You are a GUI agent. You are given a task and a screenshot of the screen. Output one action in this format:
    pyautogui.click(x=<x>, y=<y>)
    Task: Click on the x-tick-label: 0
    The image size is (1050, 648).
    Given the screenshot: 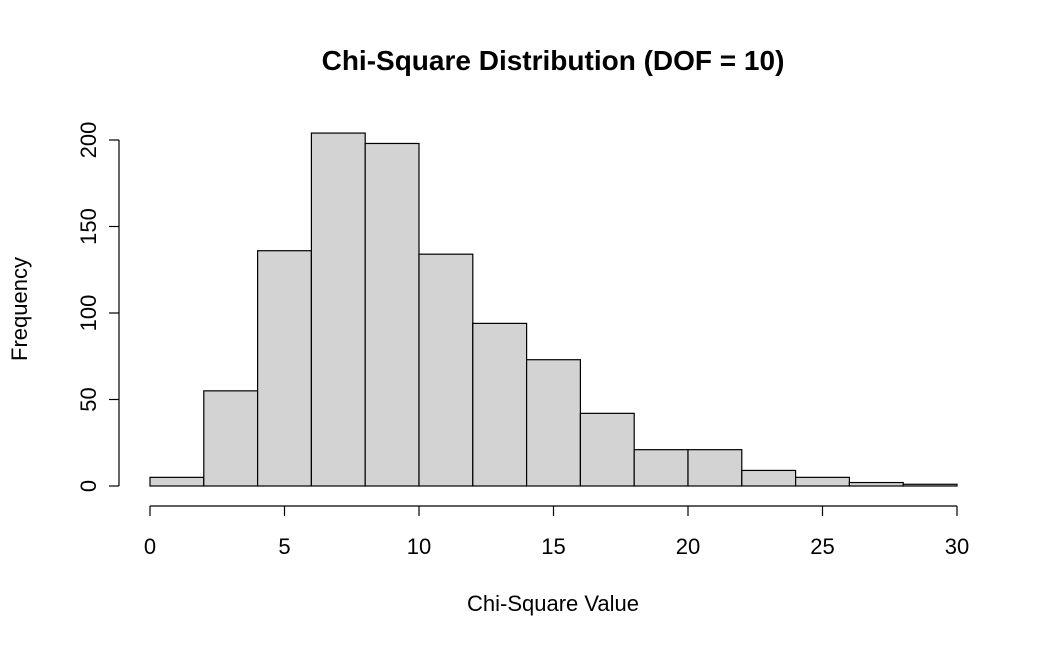 What is the action you would take?
    pyautogui.click(x=150, y=546)
    